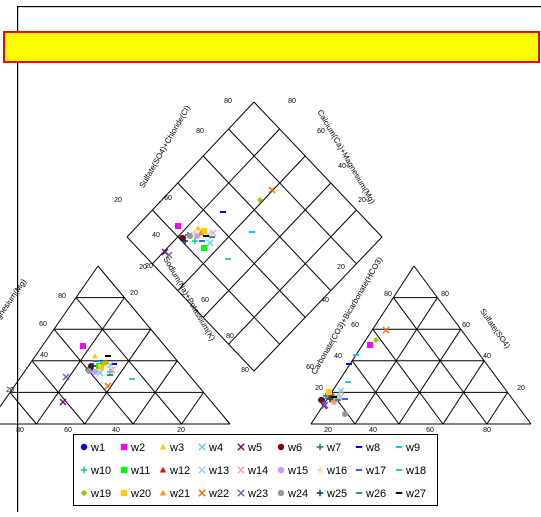 The height and width of the screenshot is (517, 541). I want to click on legend-label-w21: w21, so click(179, 494).